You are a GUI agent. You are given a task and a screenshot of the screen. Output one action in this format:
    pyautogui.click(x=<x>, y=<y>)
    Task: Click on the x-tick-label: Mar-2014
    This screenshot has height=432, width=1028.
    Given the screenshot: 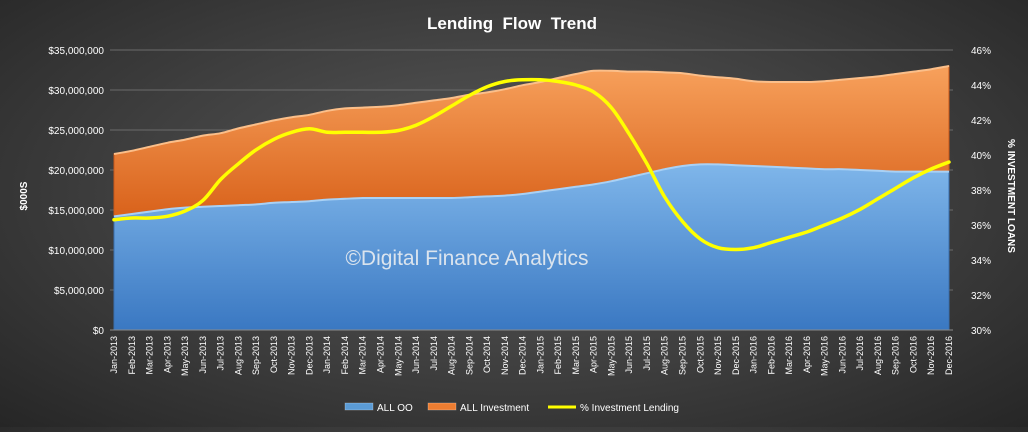 What is the action you would take?
    pyautogui.click(x=363, y=355)
    